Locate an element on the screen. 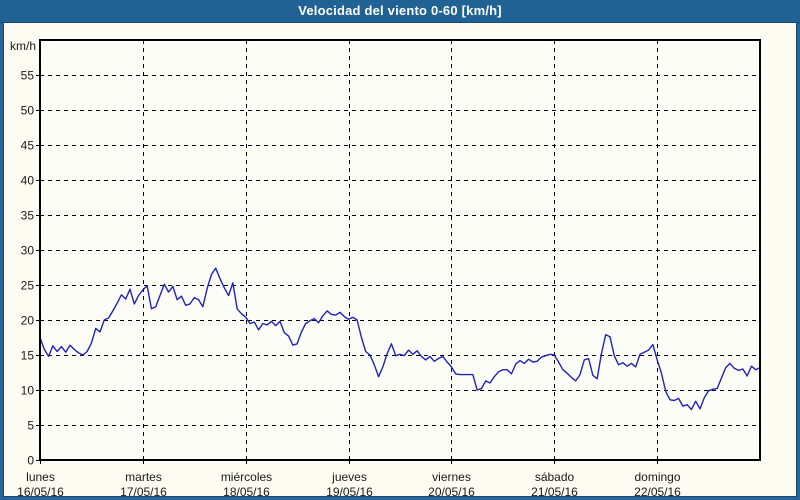 The width and height of the screenshot is (800, 500). y-tick-label: 45 is located at coordinates (28, 146).